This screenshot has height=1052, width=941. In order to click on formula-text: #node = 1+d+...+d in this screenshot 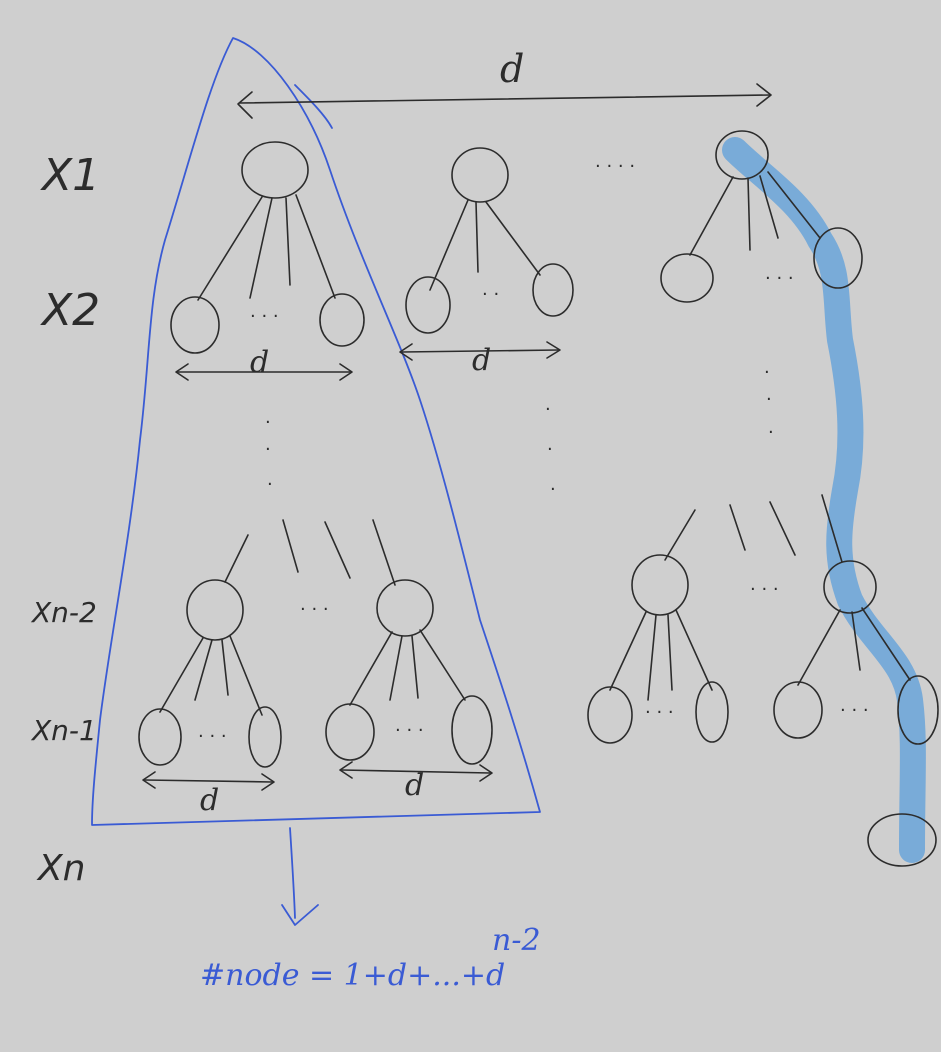, I will do `click(352, 975)`.